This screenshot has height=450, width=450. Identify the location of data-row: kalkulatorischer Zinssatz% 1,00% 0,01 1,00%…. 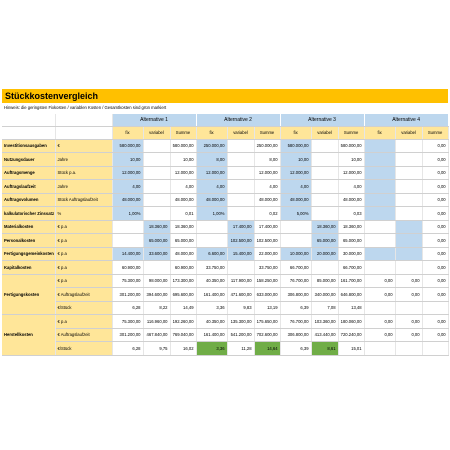
(225, 213).